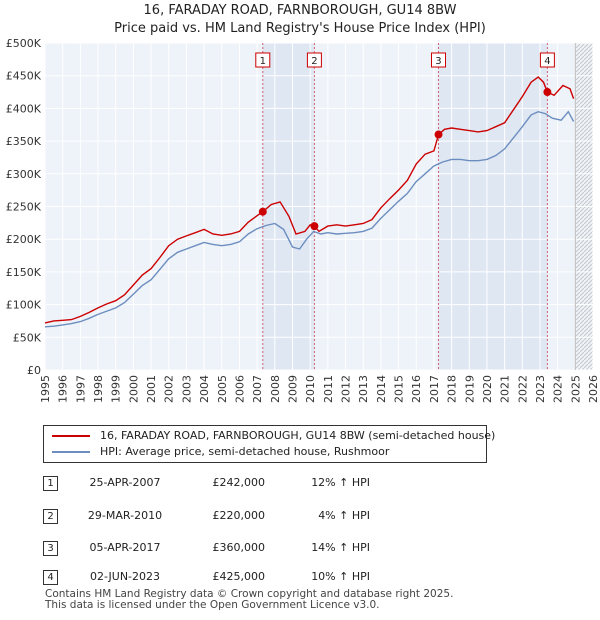 The width and height of the screenshot is (600, 620). I want to click on x-tick-label: 2003, so click(186, 389).